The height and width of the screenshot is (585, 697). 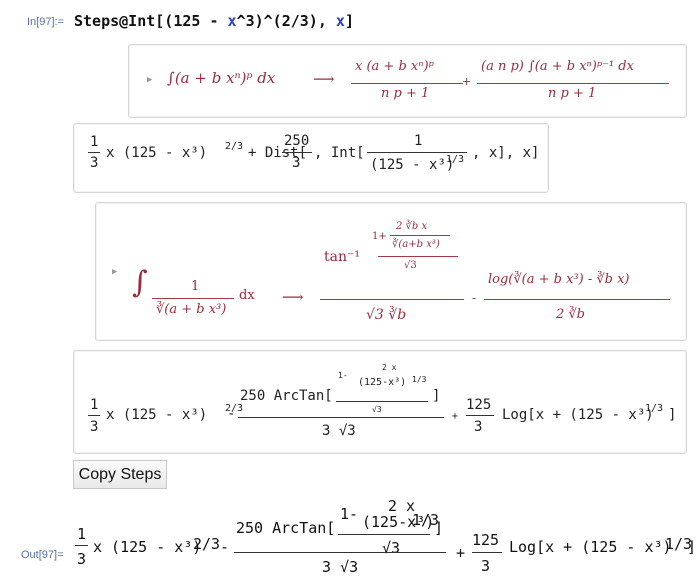 What do you see at coordinates (420, 235) in the screenshot?
I see `rule3-tan-inner-line` at bounding box center [420, 235].